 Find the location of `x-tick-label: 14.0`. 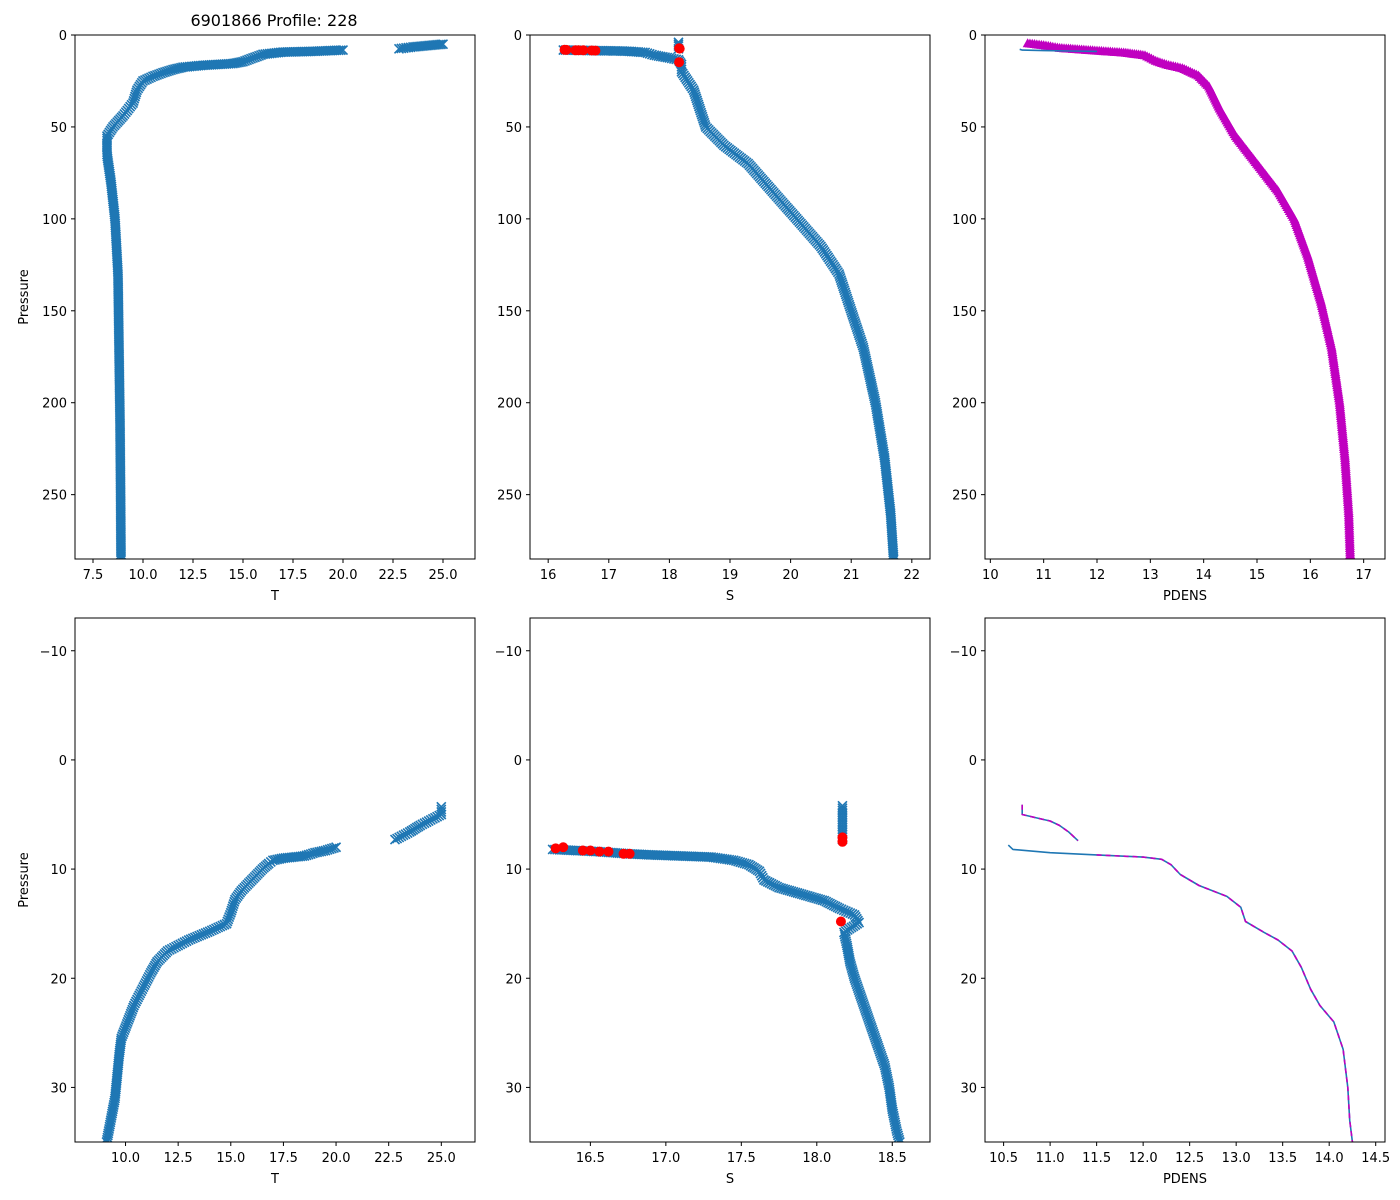

x-tick-label: 14.0 is located at coordinates (1329, 1158).